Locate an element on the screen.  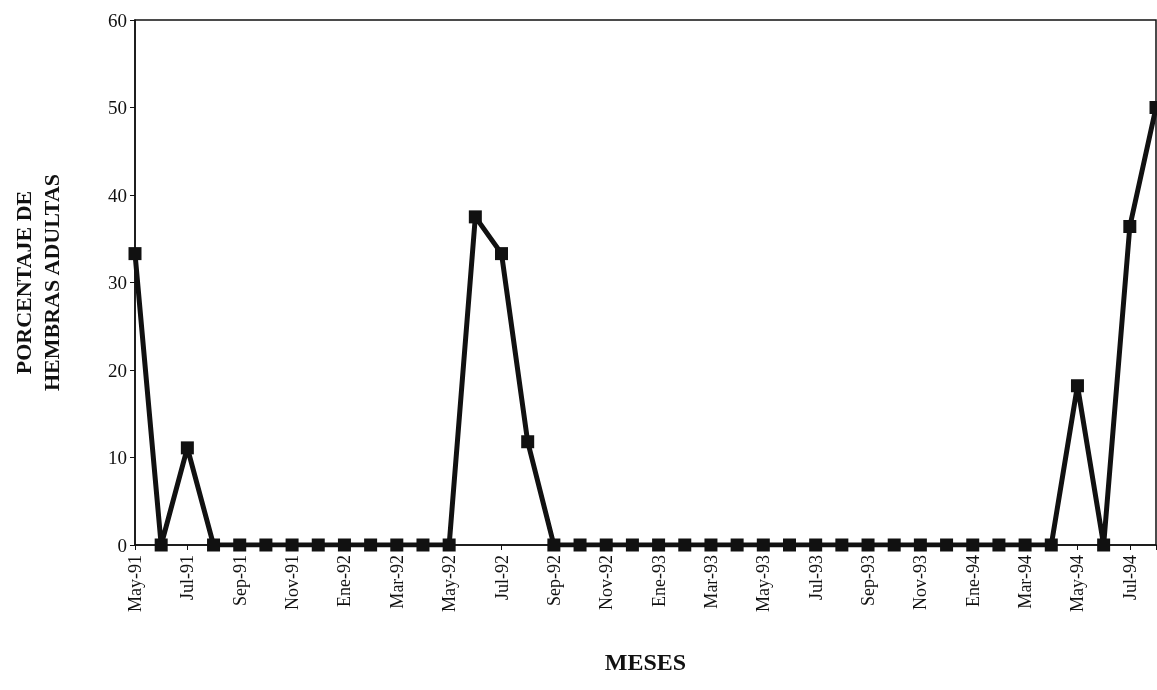
x-tick-label: Nov-91 is located at coordinates (292, 582).